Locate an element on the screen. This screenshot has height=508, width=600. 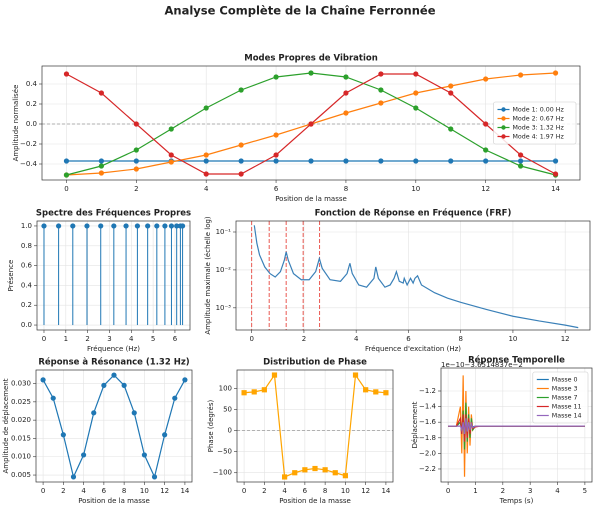
y-axis-label: Déplacement is located at coordinates (415, 424).